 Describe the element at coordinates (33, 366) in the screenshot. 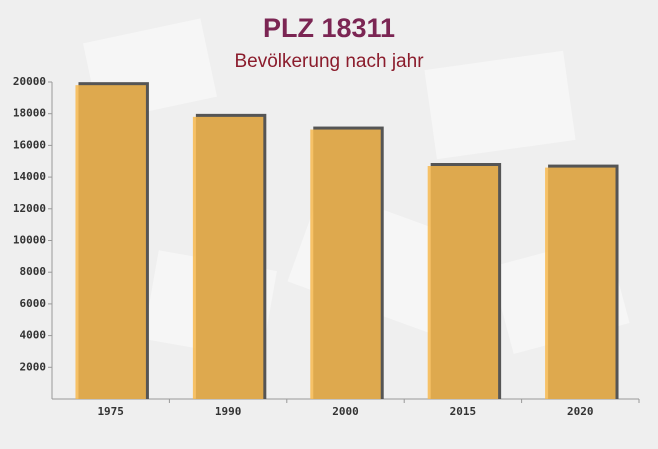

I see `y-tick-label: 2000` at that location.